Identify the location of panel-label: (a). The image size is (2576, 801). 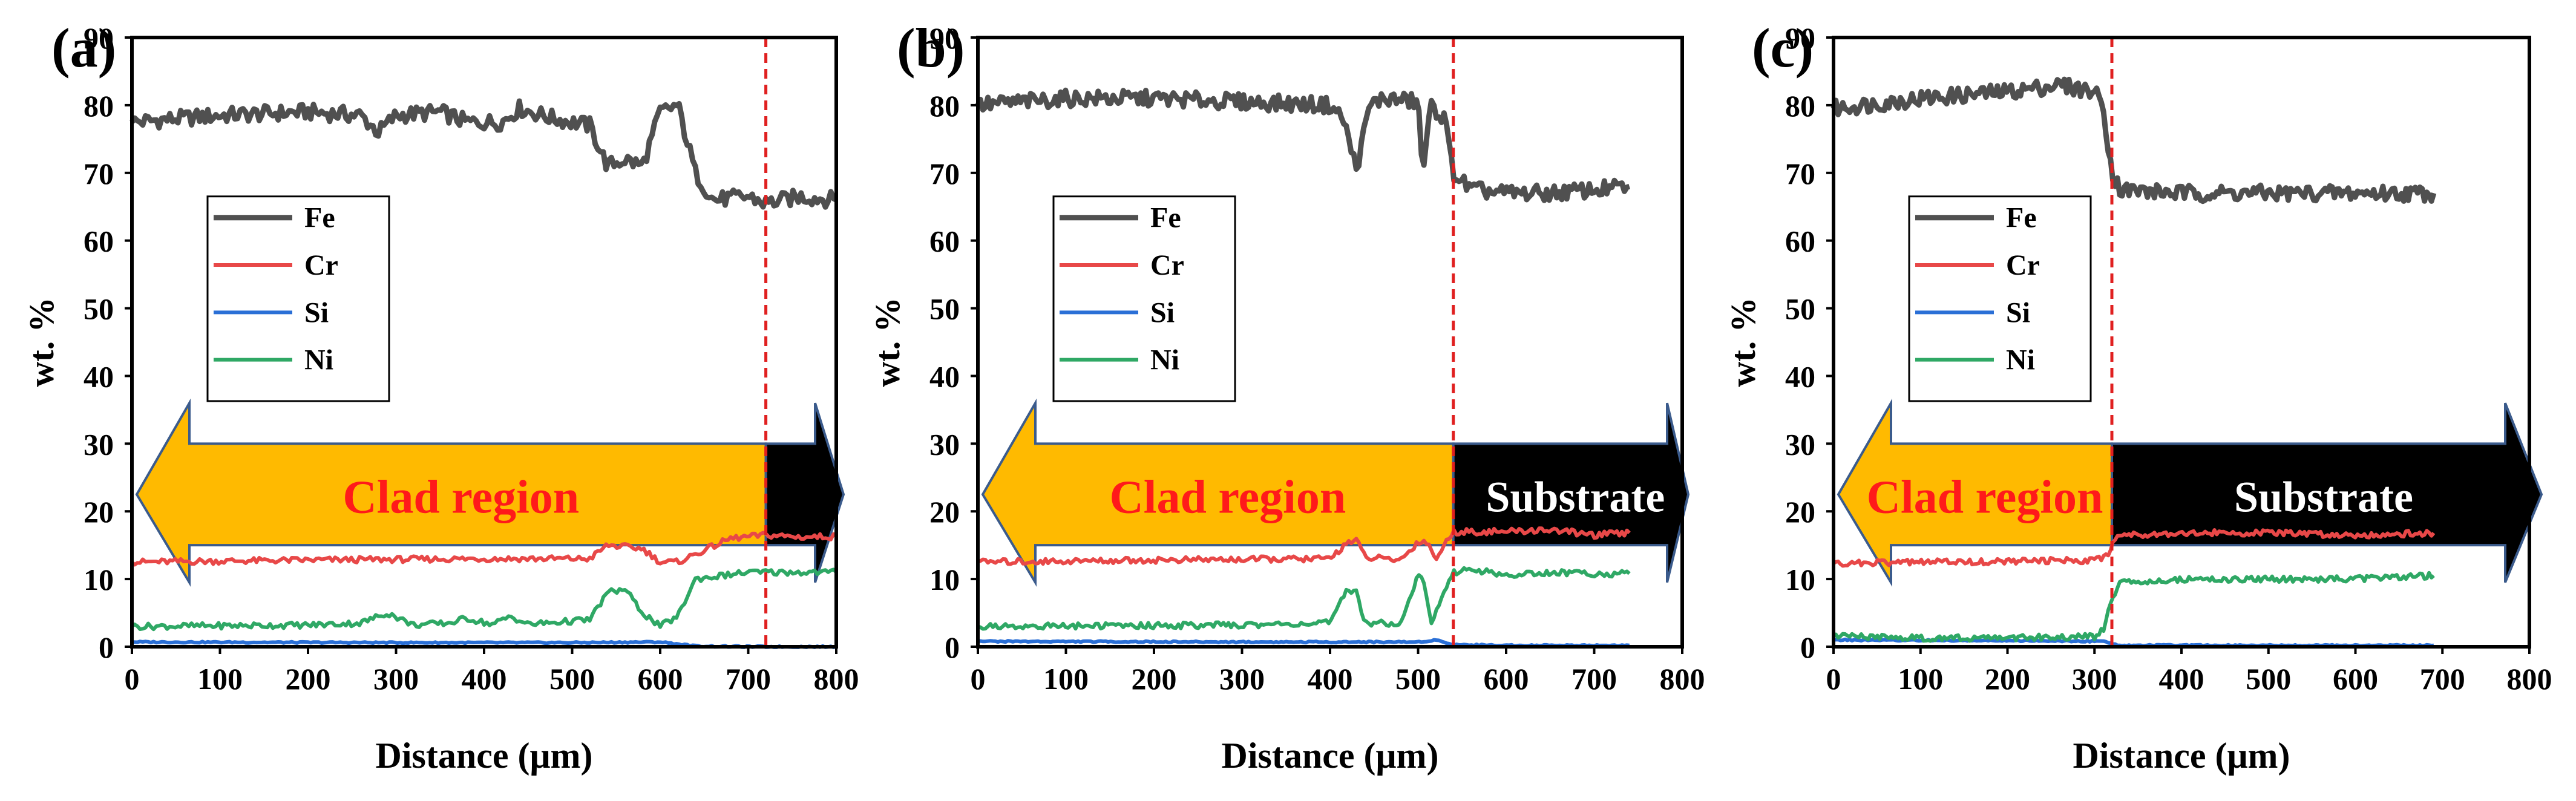
(83, 48).